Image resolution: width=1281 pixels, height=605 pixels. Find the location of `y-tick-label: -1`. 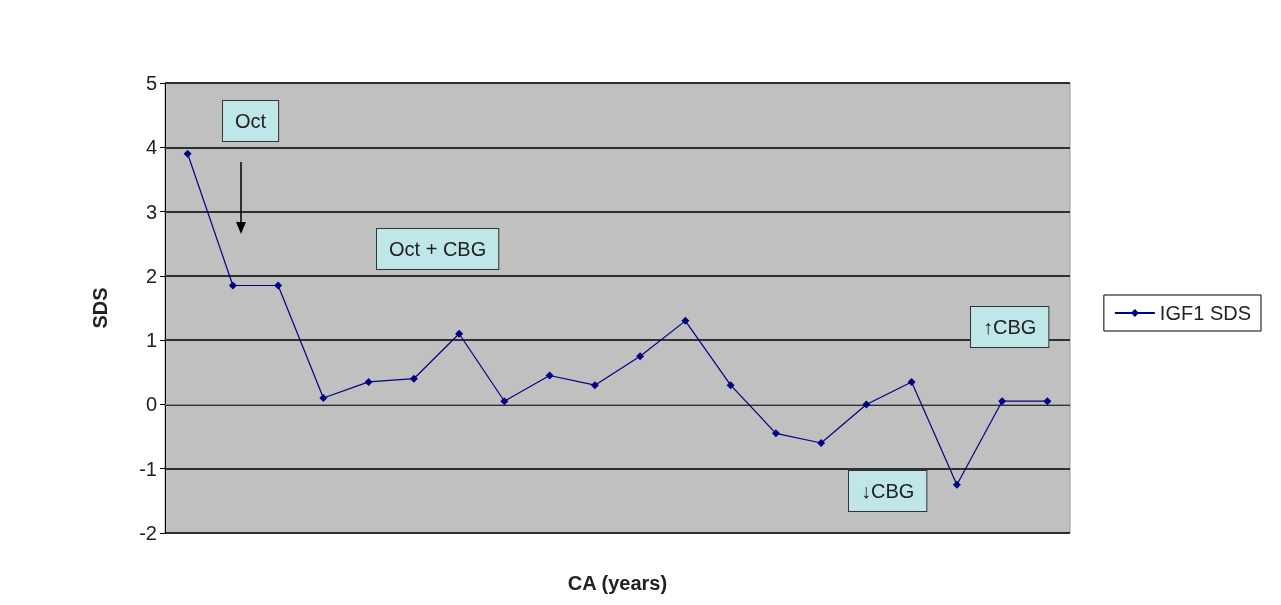

y-tick-label: -1 is located at coordinates (148, 468).